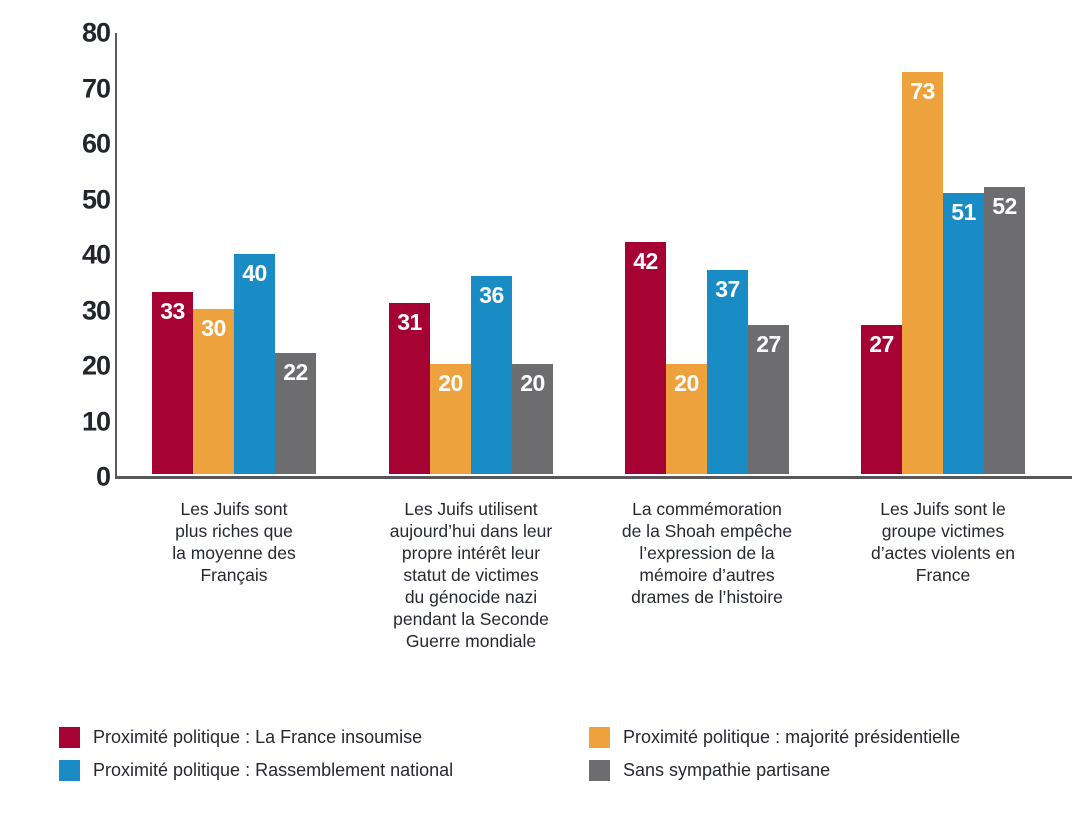  Describe the element at coordinates (963, 333) in the screenshot. I see `bar-rn-4: 51` at that location.